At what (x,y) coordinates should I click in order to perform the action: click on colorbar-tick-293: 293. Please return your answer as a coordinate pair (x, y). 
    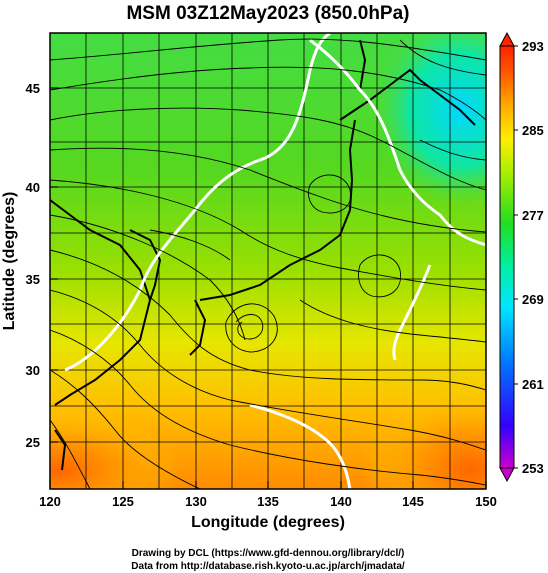
    Looking at the image, I should click on (533, 46).